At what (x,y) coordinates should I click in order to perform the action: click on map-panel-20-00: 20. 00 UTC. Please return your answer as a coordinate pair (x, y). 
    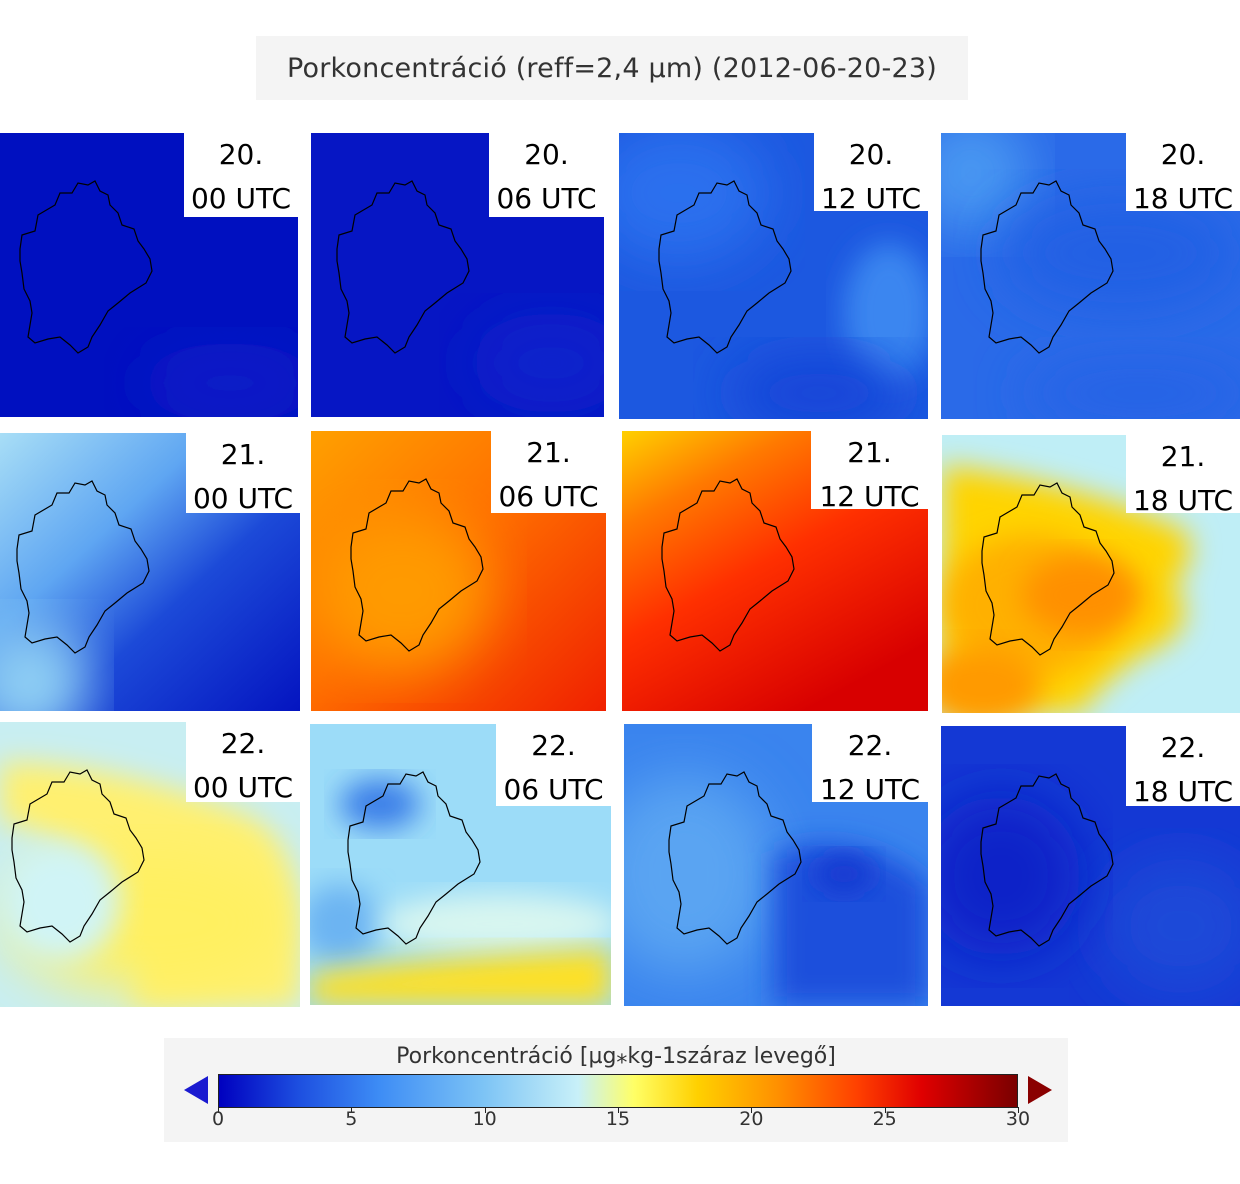
    Looking at the image, I should click on (149, 275).